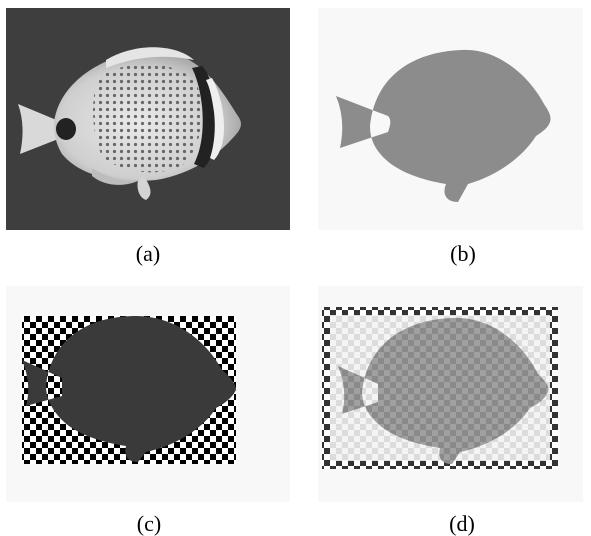 Image resolution: width=591 pixels, height=536 pixels. What do you see at coordinates (129, 389) in the screenshot?
I see `fish-silhouette-c` at bounding box center [129, 389].